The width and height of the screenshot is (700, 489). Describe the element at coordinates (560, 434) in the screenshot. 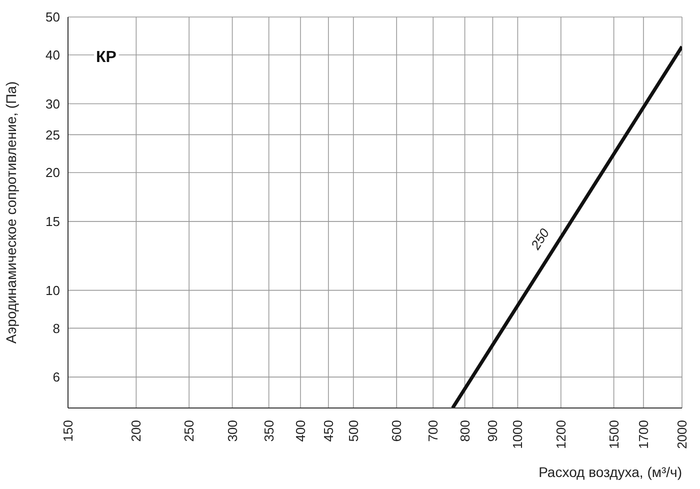

I see `x-tick-label: 1200` at that location.